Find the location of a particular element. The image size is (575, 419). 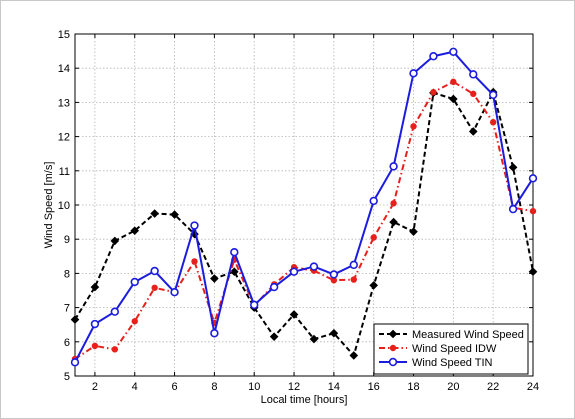

x-tick-label: 18 is located at coordinates (413, 387).